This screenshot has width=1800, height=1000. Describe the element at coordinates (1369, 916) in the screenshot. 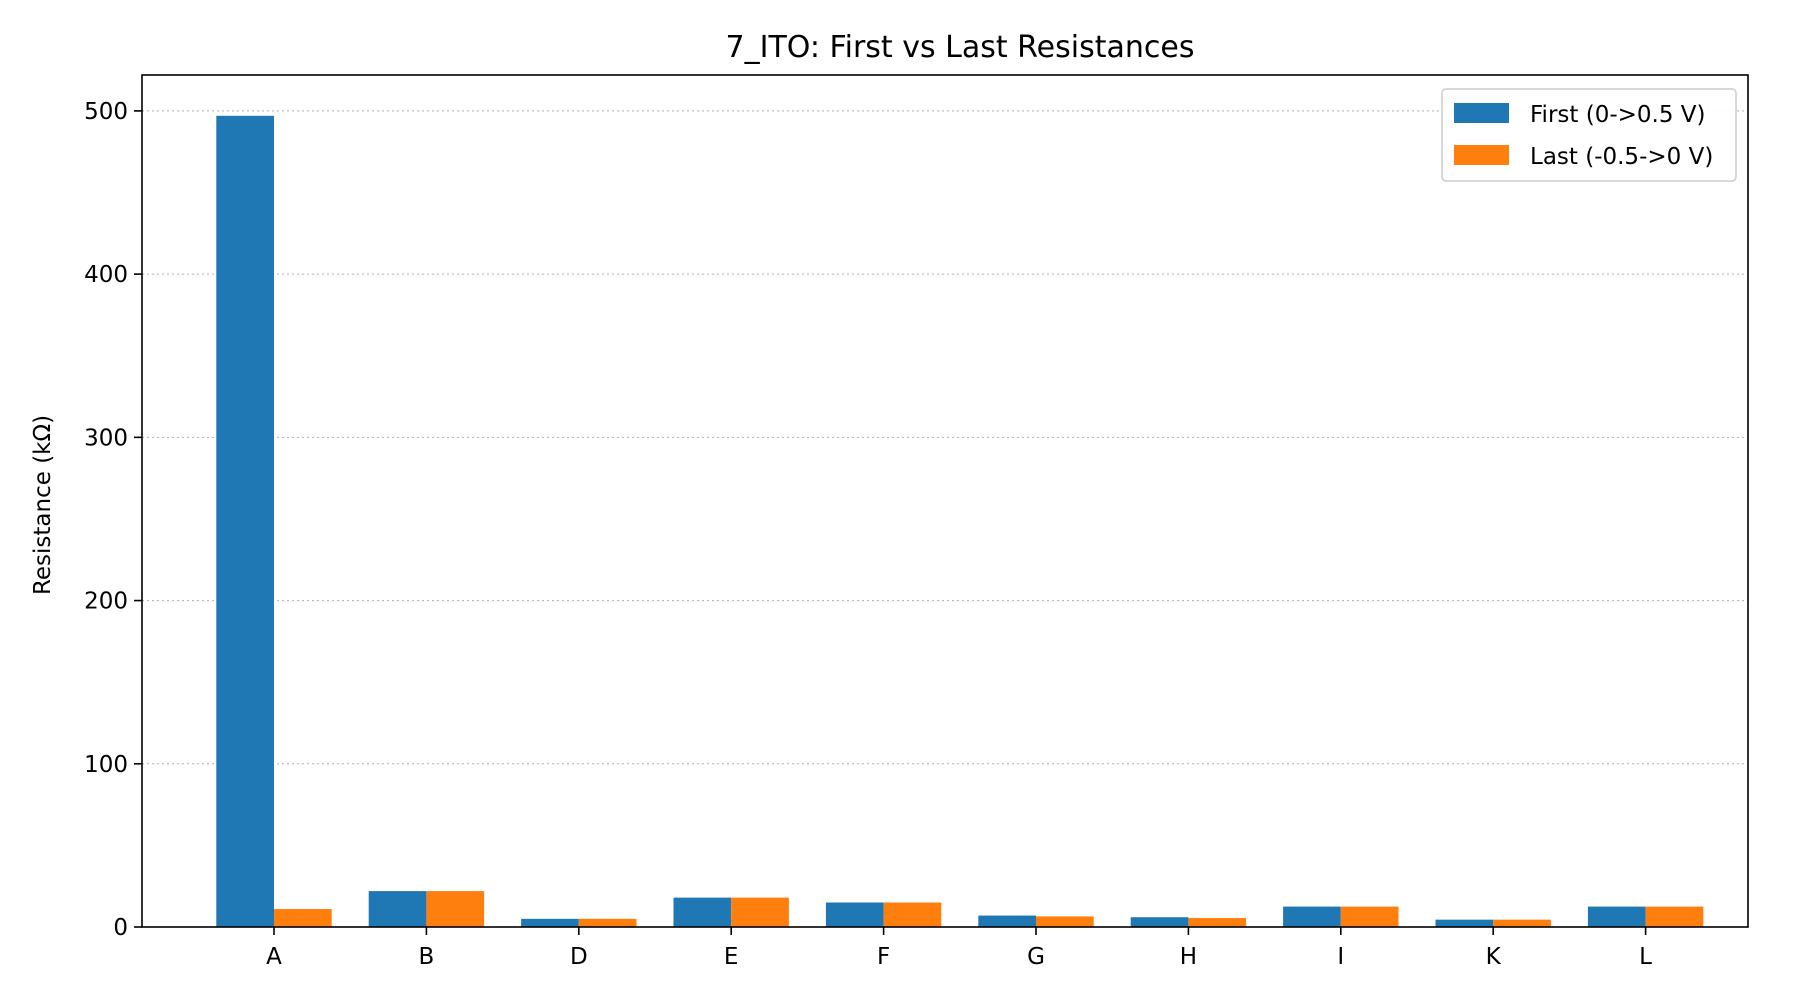

I see `bar-last-I` at that location.